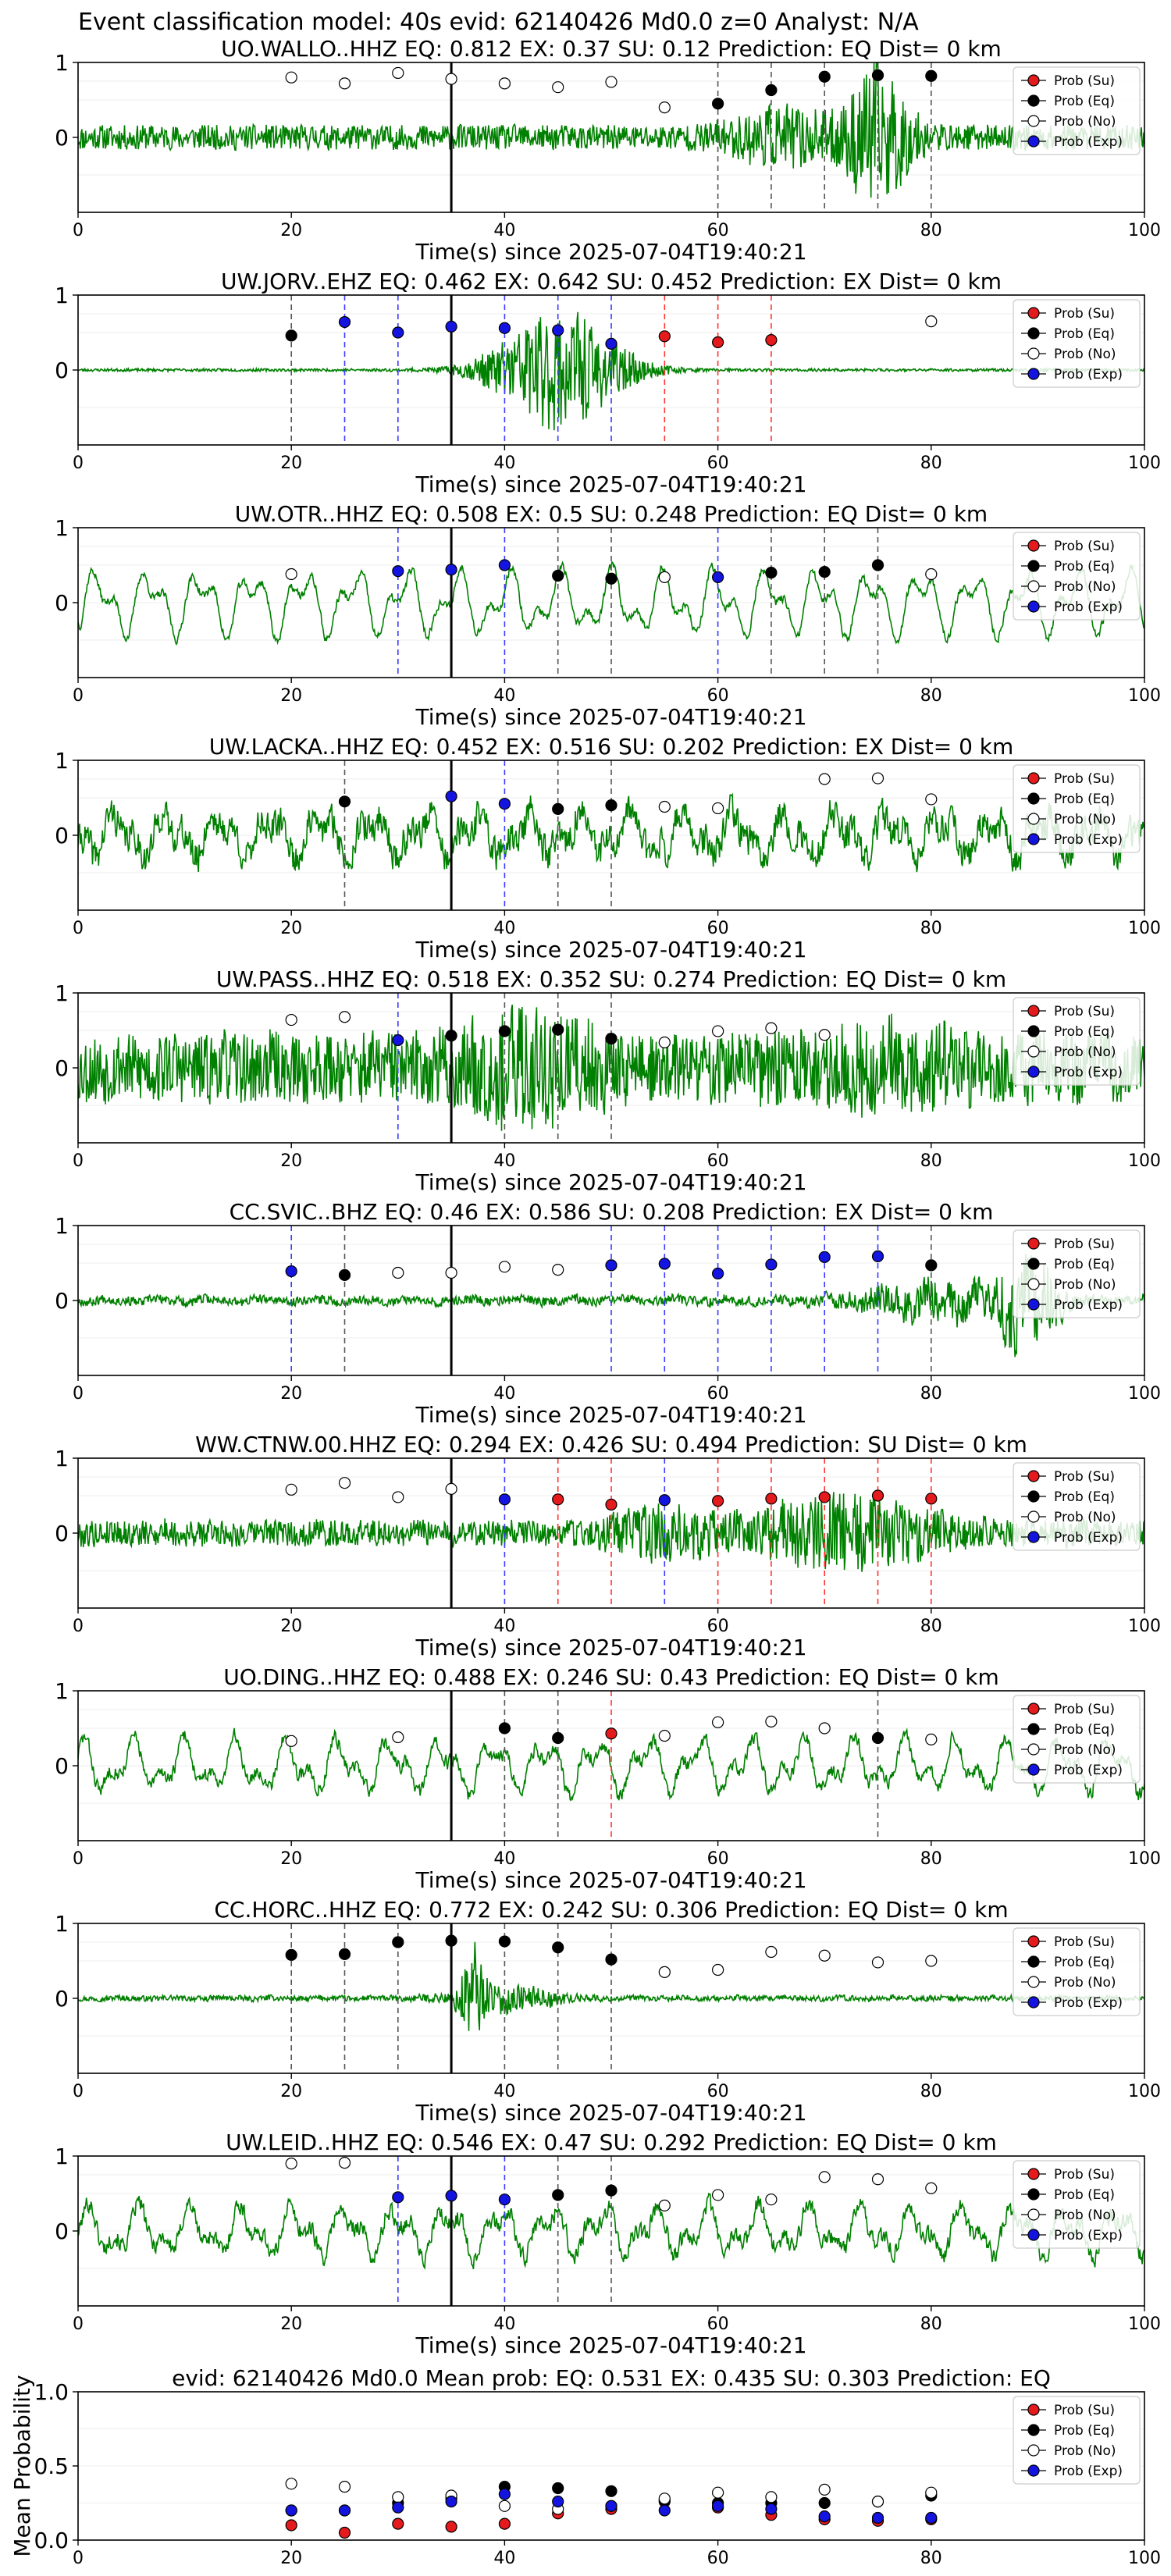  Describe the element at coordinates (62, 993) in the screenshot. I see `y-tick-label: 1` at that location.